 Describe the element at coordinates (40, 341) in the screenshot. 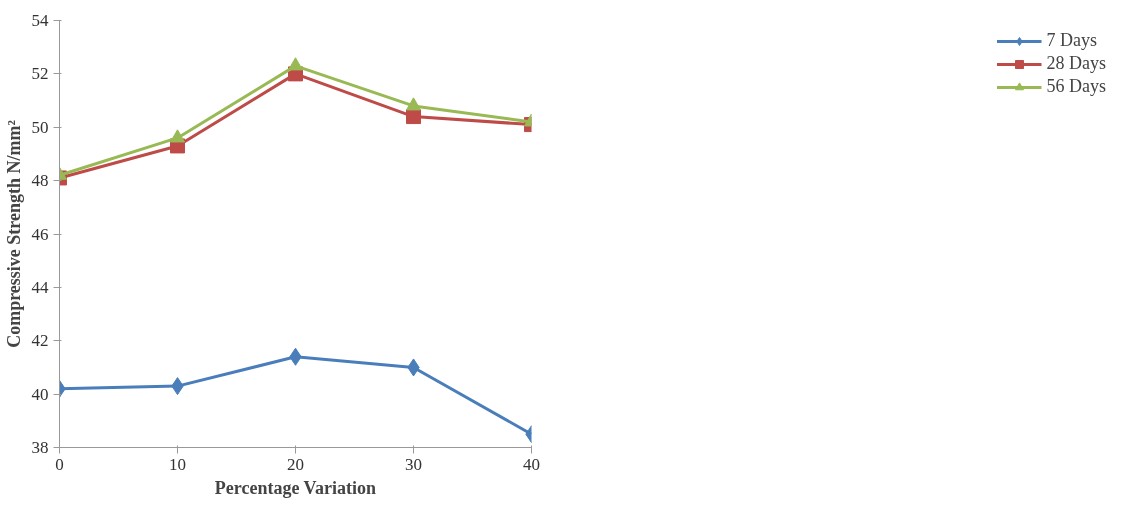

I see `y-tick-label: 42` at that location.